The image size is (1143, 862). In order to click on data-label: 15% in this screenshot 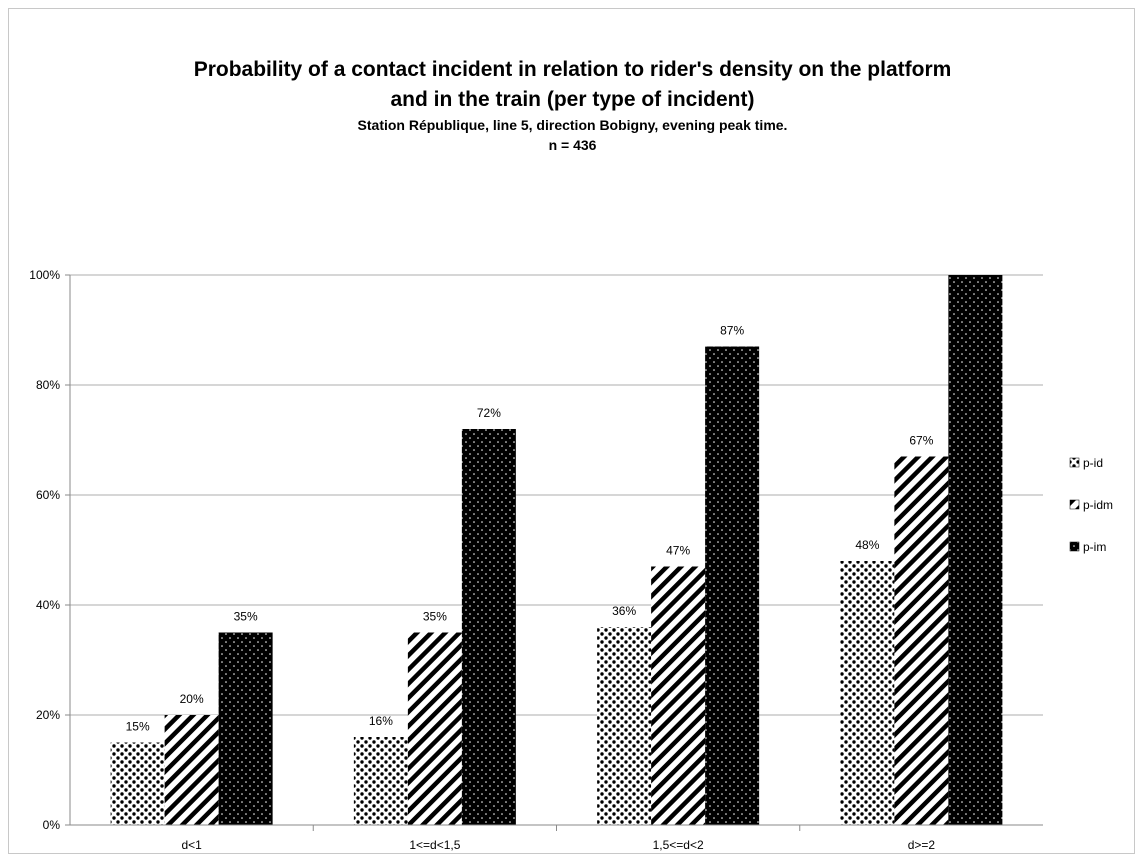, I will do `click(138, 727)`.